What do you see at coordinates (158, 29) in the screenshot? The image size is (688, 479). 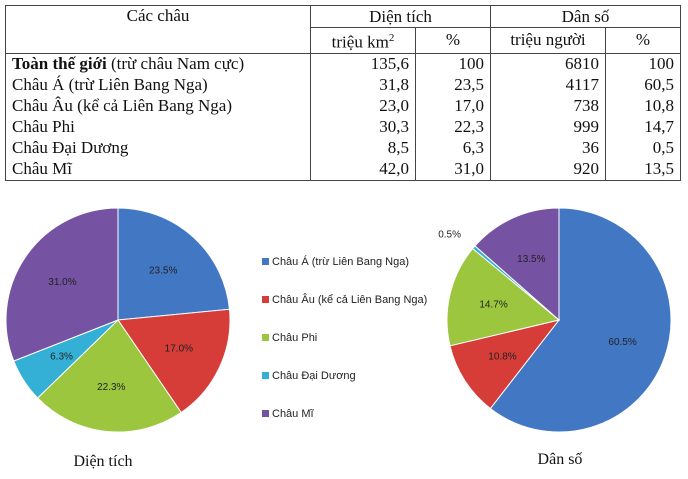 I see `header-region: Các châu` at bounding box center [158, 29].